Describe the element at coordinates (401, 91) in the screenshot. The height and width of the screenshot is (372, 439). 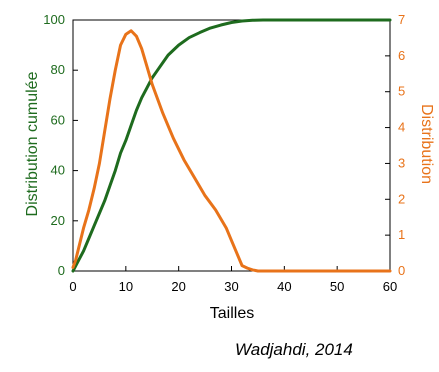
I see `right-tick-label: 5` at that location.